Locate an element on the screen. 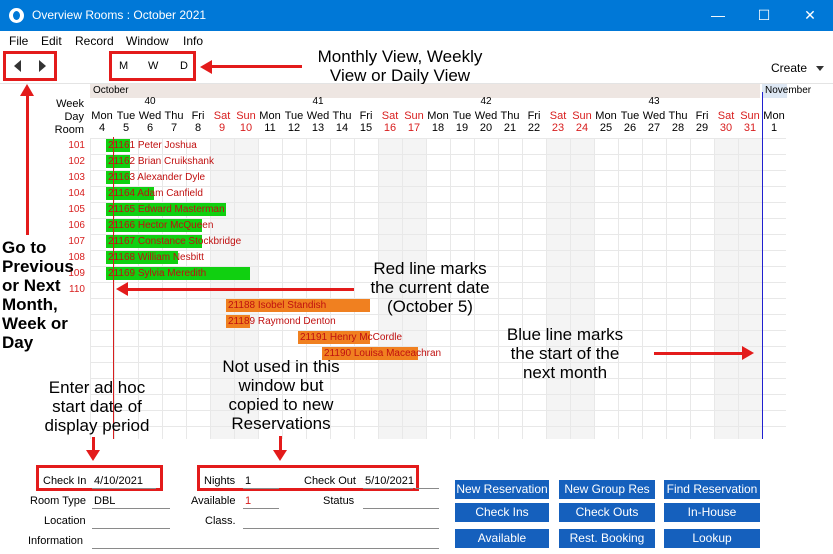  day-name-label: Thu is located at coordinates (678, 116).